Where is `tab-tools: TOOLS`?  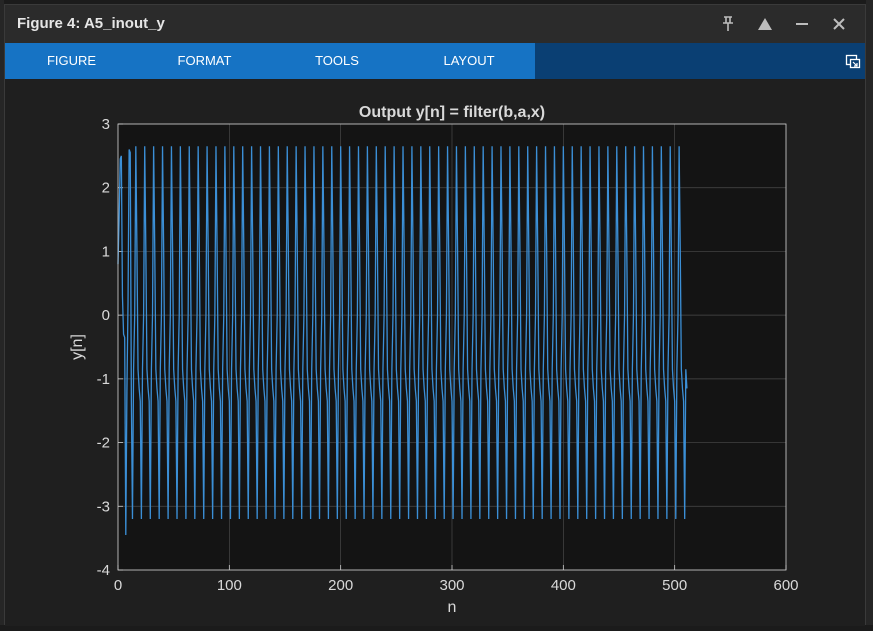 tab-tools: TOOLS is located at coordinates (337, 60).